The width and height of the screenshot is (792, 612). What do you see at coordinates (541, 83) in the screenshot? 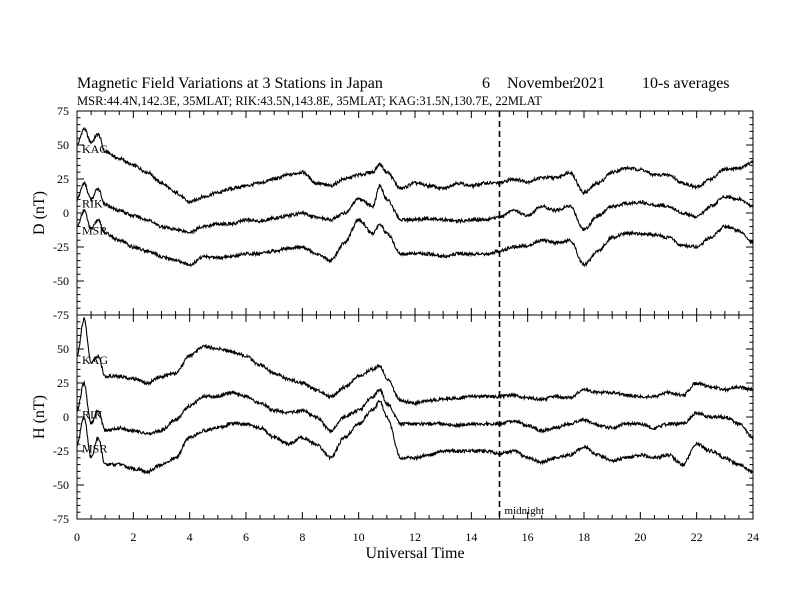
I see `title-month: November` at bounding box center [541, 83].